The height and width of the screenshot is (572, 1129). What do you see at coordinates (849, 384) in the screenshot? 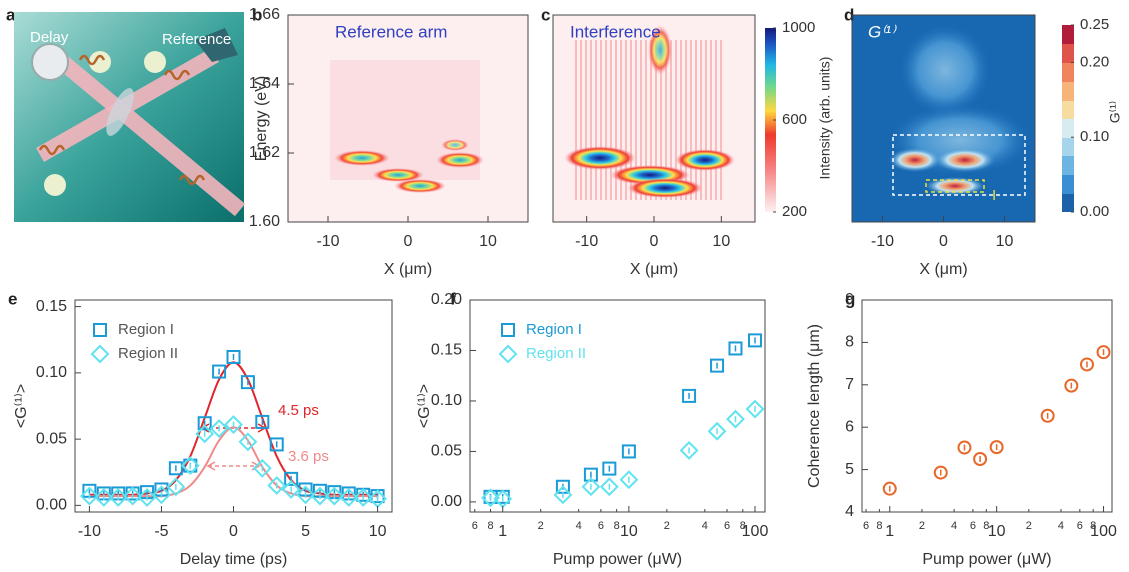
I see `y-tick-label: 7` at bounding box center [849, 384].